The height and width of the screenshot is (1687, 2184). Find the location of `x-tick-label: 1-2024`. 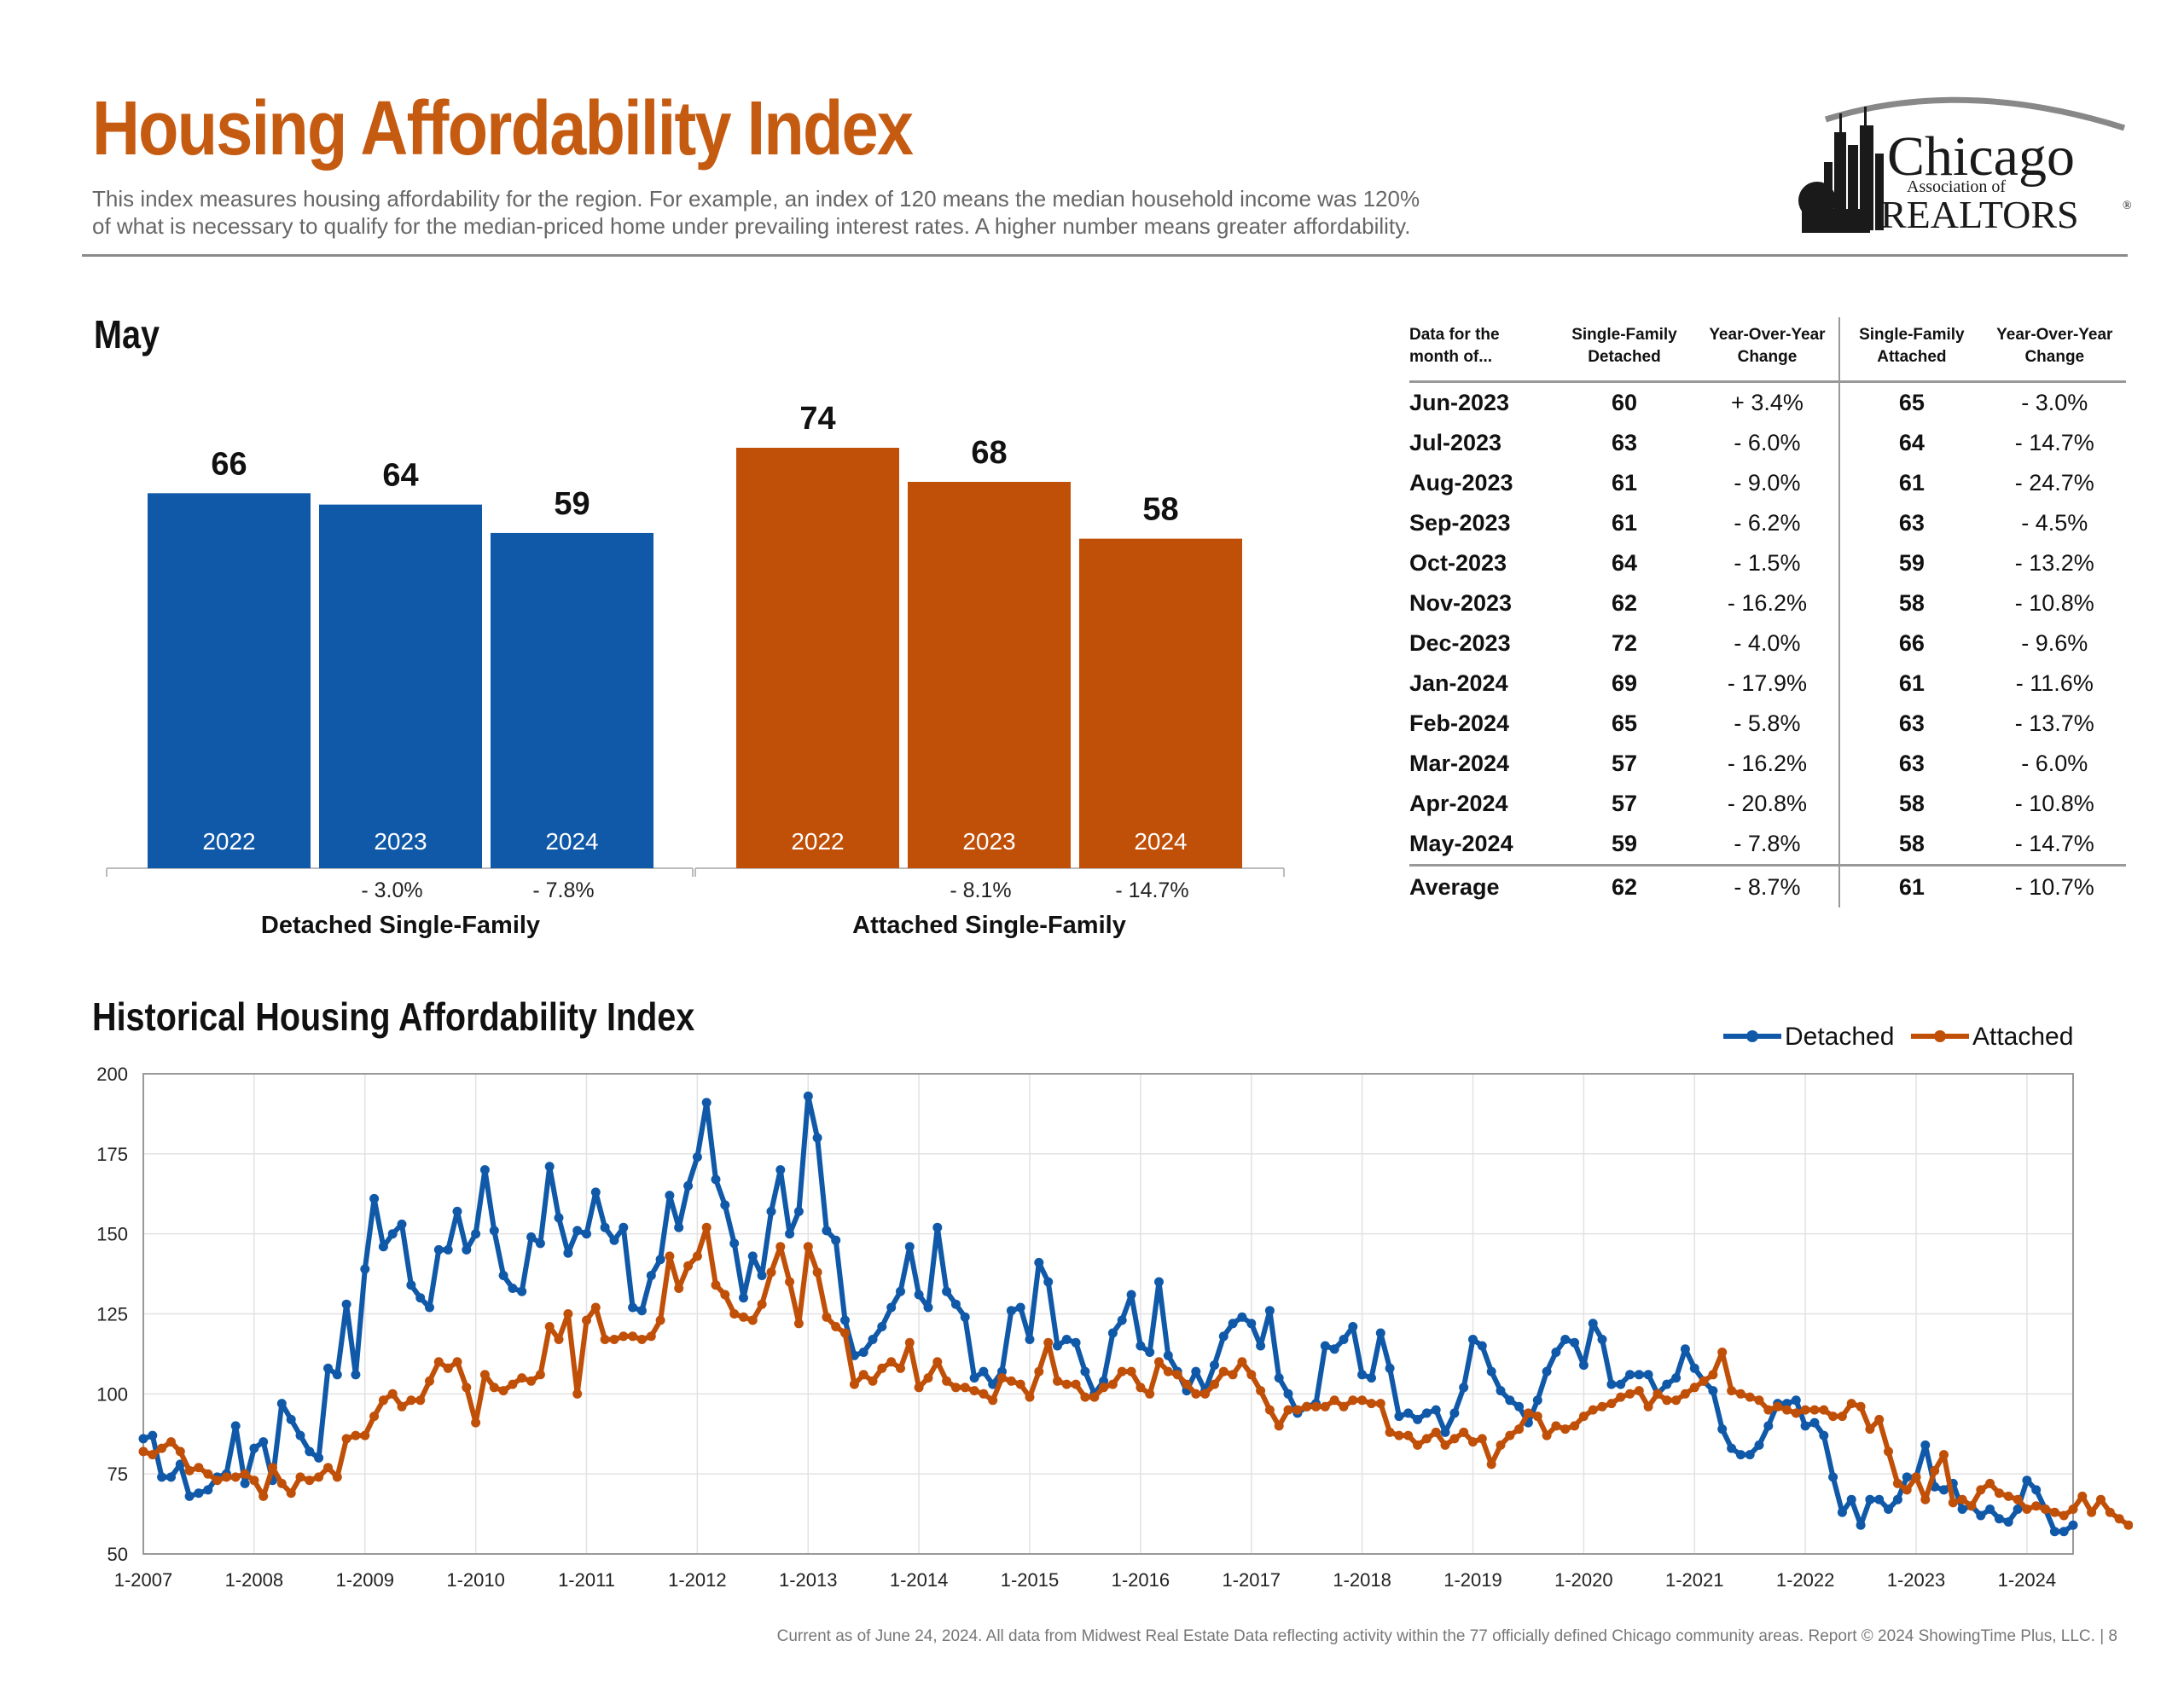

x-tick-label: 1-2024 is located at coordinates (2028, 1580).